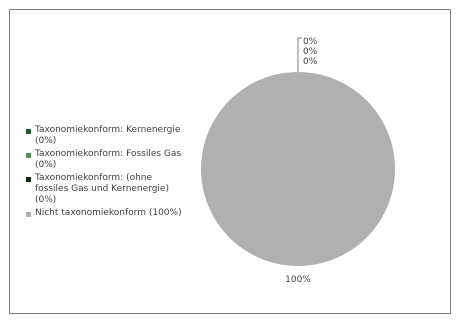 Image resolution: width=456 pixels, height=325 pixels. I want to click on data-label-fossiles-gas: 0%, so click(310, 52).